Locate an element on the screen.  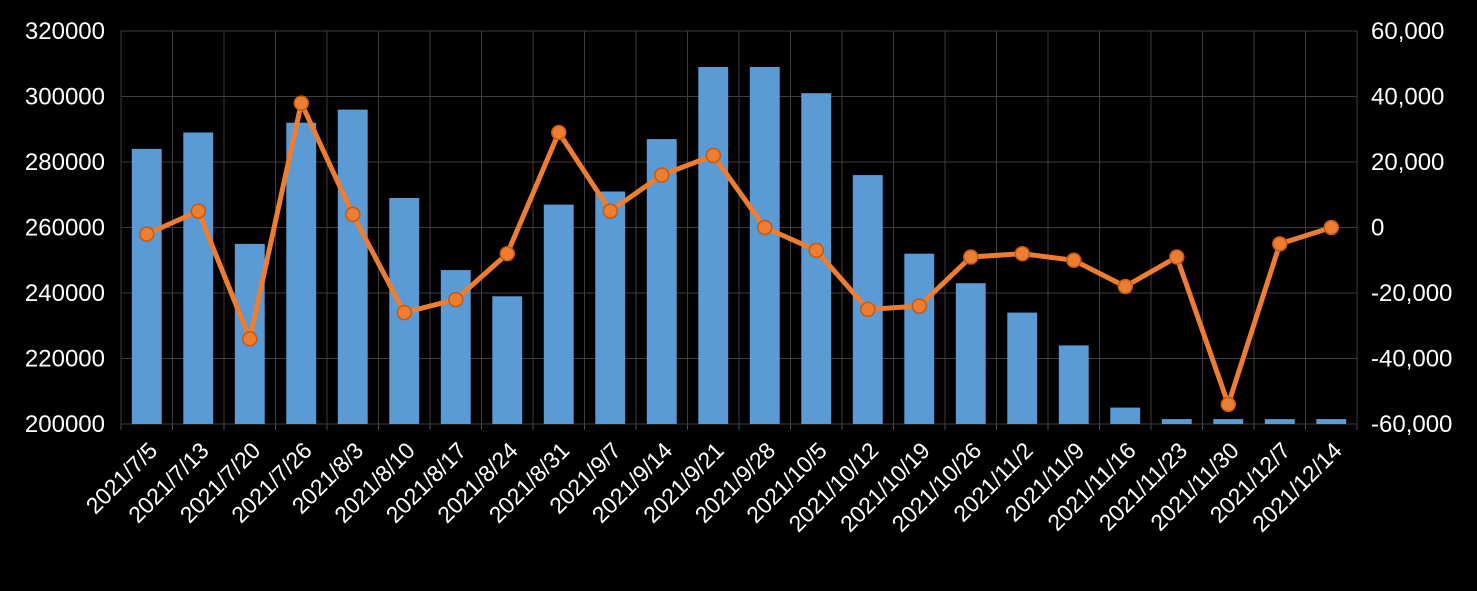
left-axis-tick: 200000 is located at coordinates (65, 424).